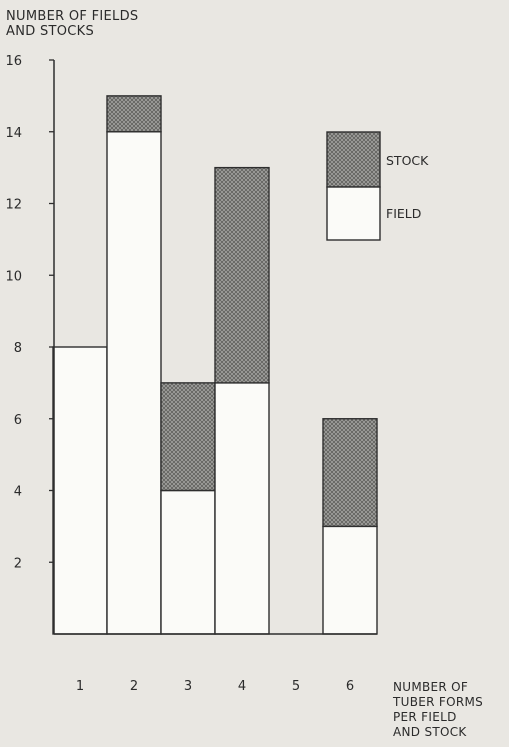  I want to click on y-tick-label-6: 6, so click(18, 420).